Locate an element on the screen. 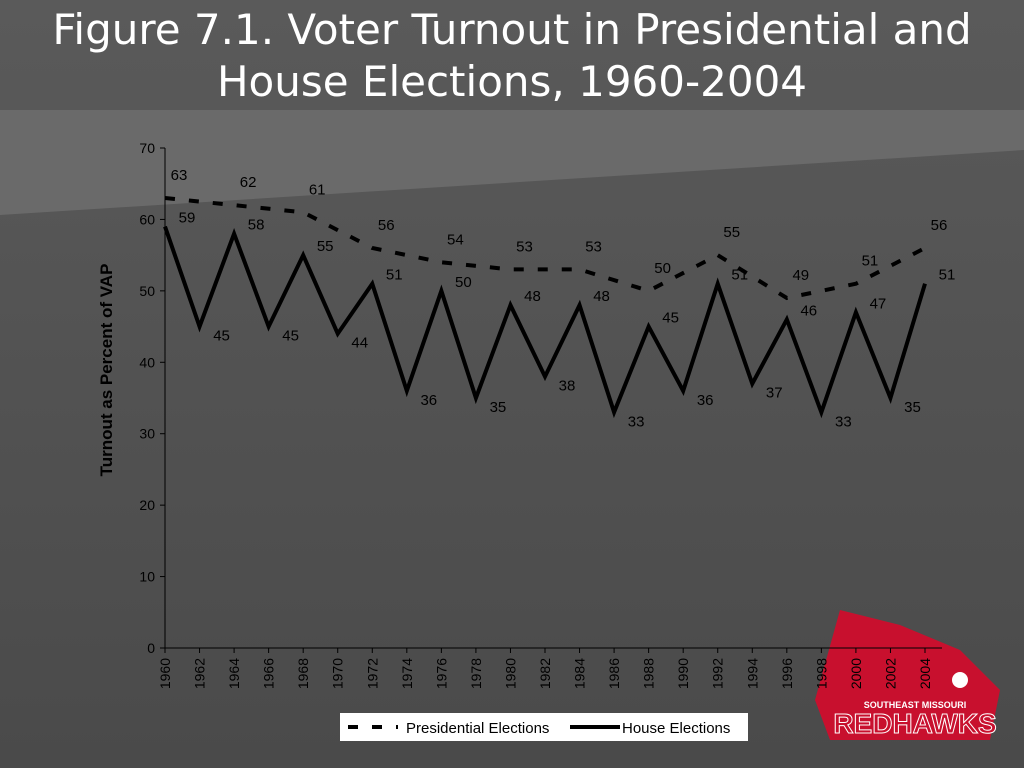 The height and width of the screenshot is (768, 1024). logo: SOUTHEAST MISSOURI REDHAWKS is located at coordinates (907, 675).